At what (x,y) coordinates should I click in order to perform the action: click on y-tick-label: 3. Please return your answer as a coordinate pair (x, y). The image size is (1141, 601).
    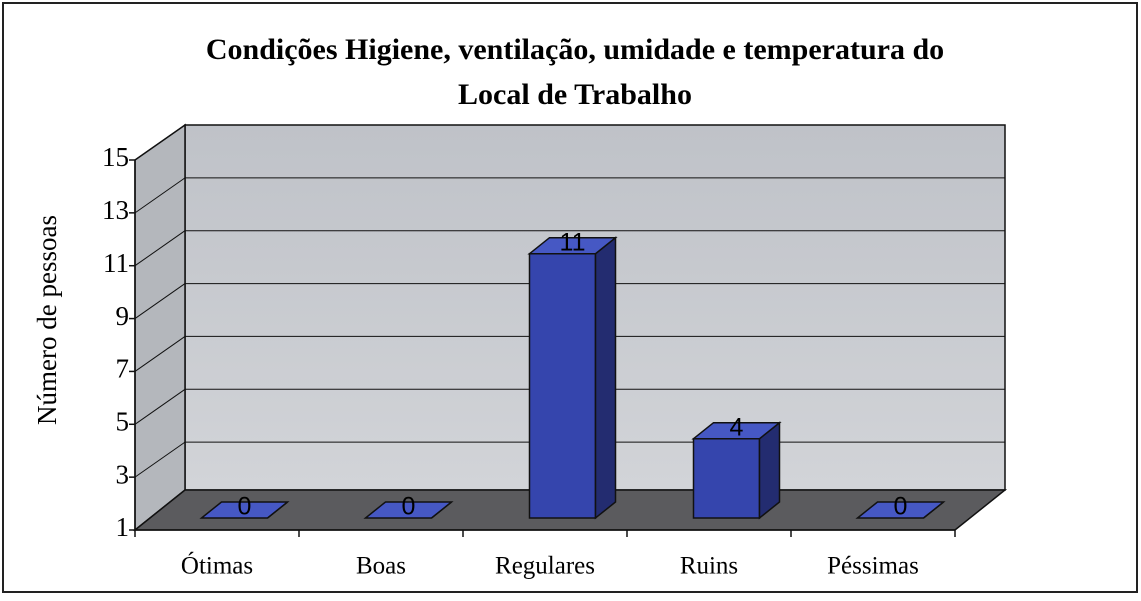
    Looking at the image, I should click on (123, 474).